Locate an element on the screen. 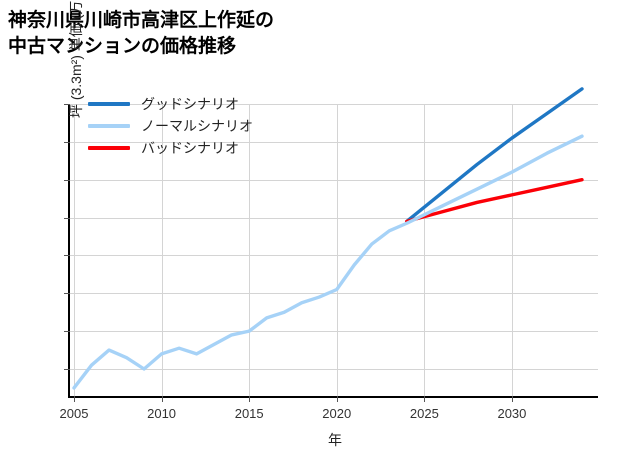  x-axis-title: 年 is located at coordinates (335, 440).